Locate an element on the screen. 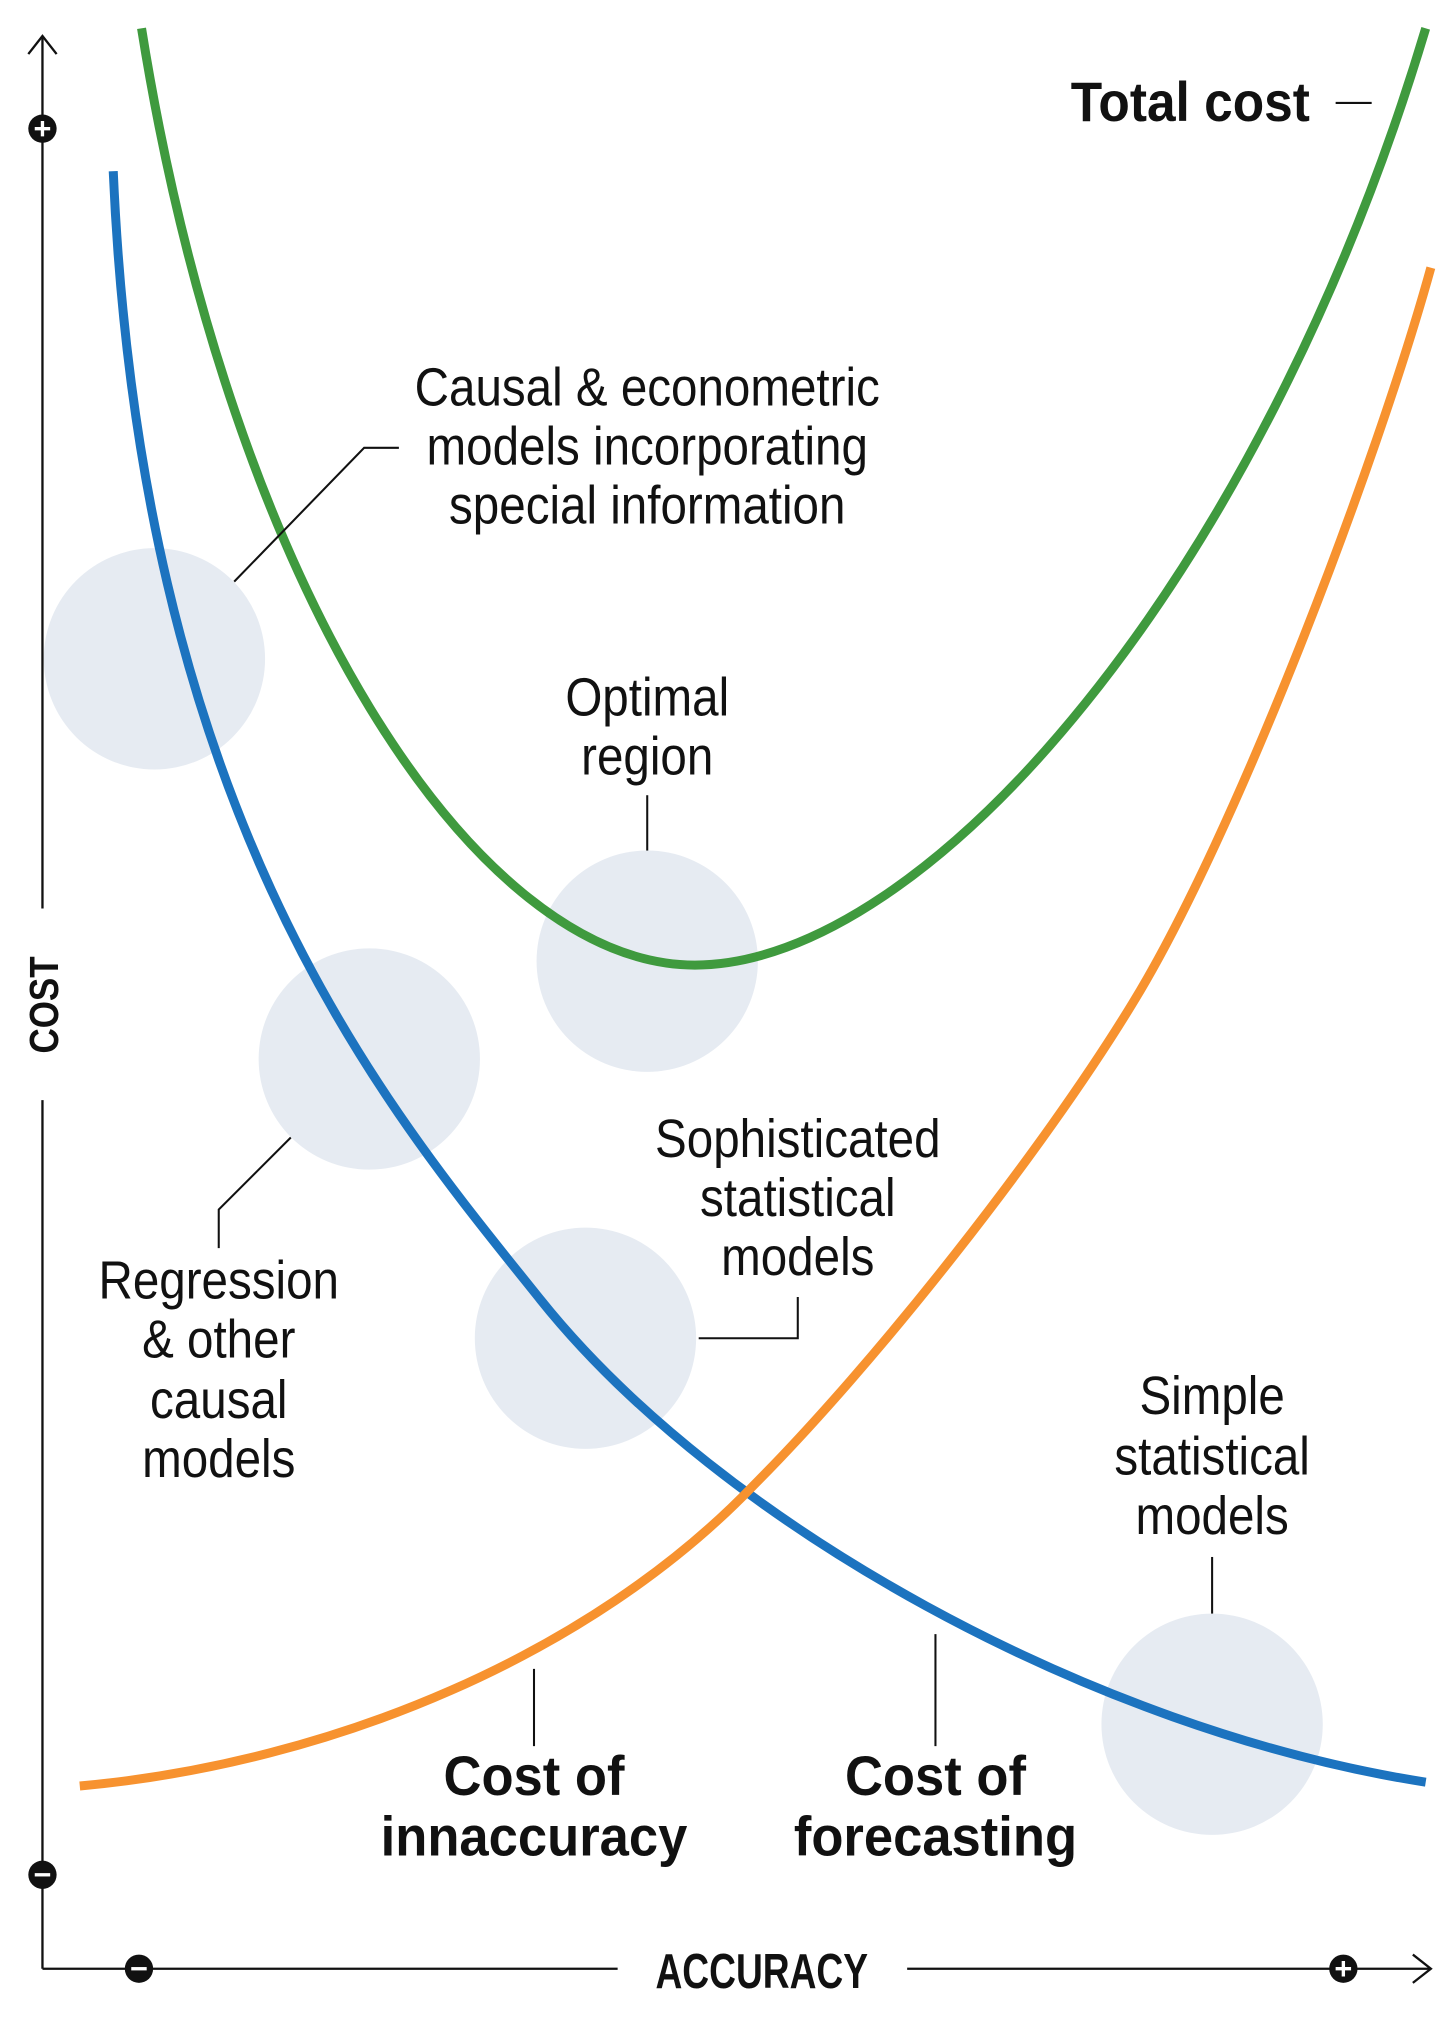  region-simple-label: Simple statistical models is located at coordinates (1212, 1455).